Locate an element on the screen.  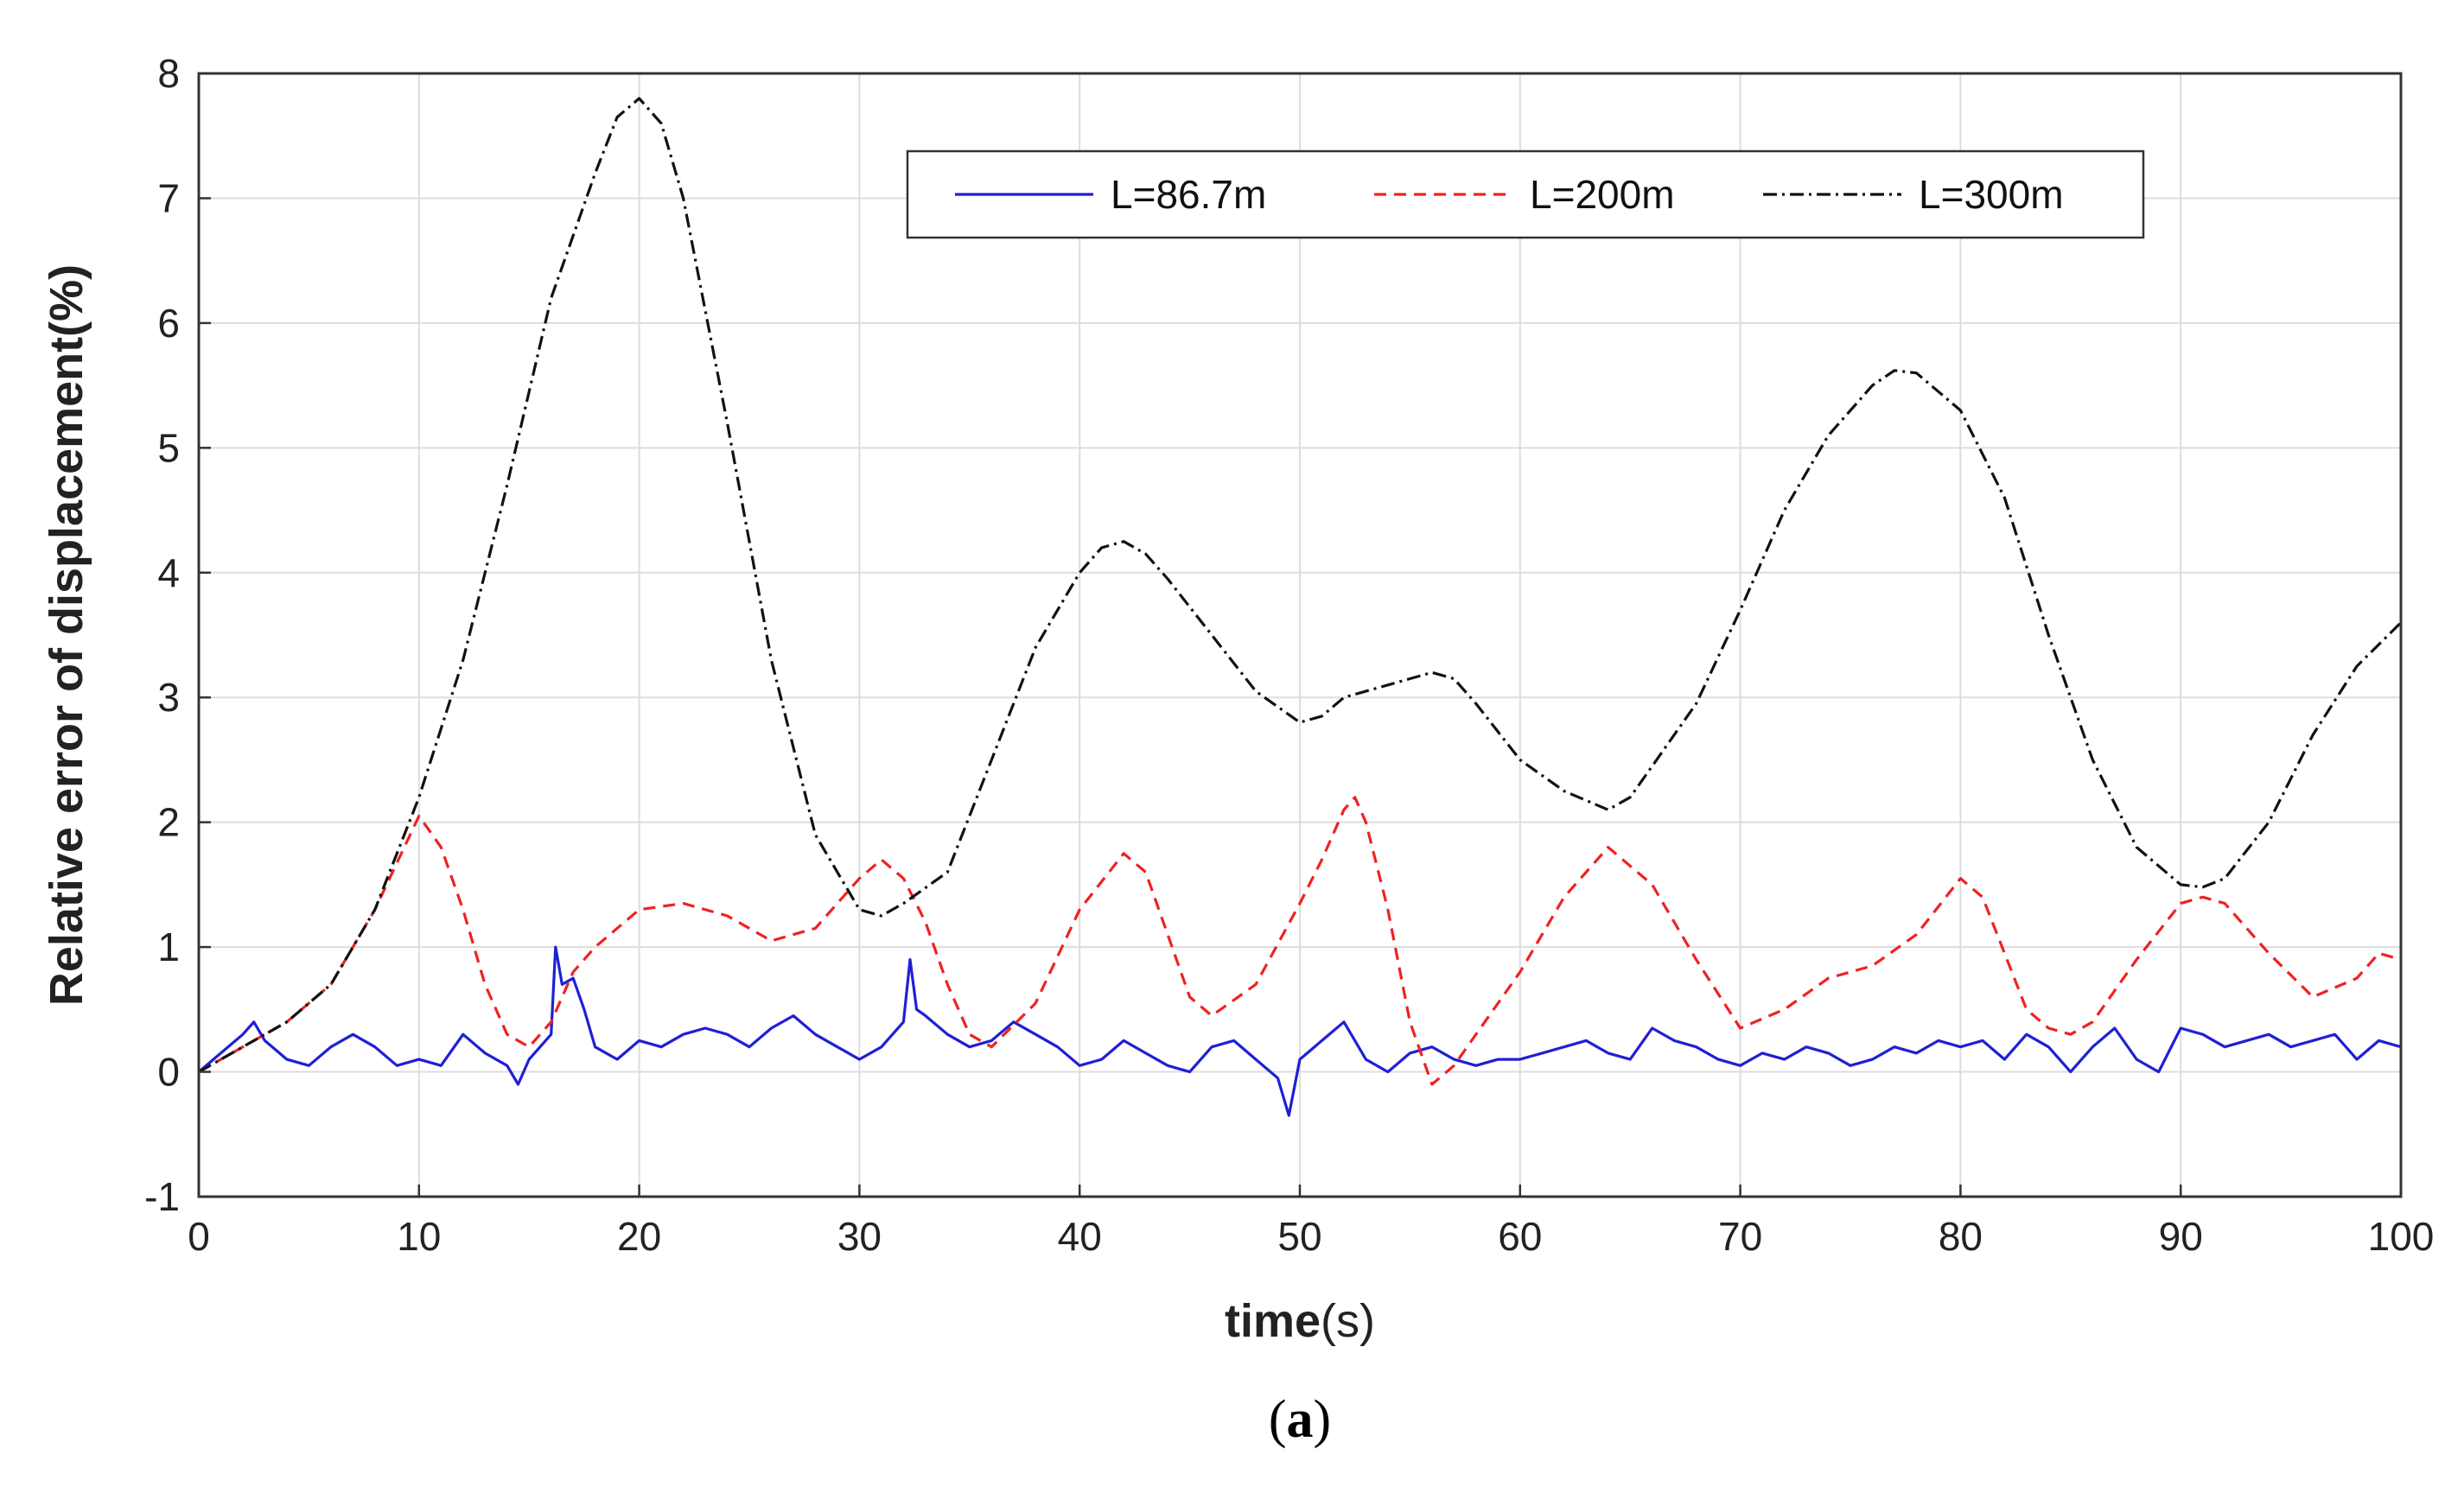
x-tick-label: 80 is located at coordinates (1961, 1236).